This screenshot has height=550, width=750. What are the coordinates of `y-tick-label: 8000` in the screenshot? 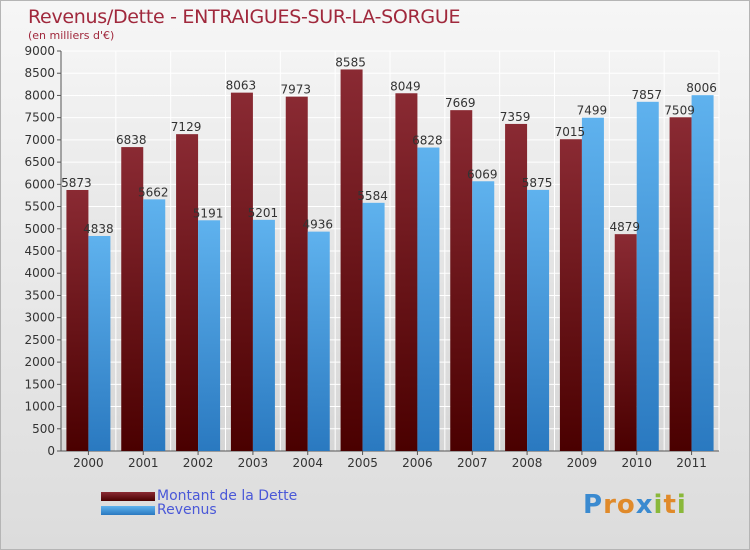 It's located at (39, 95).